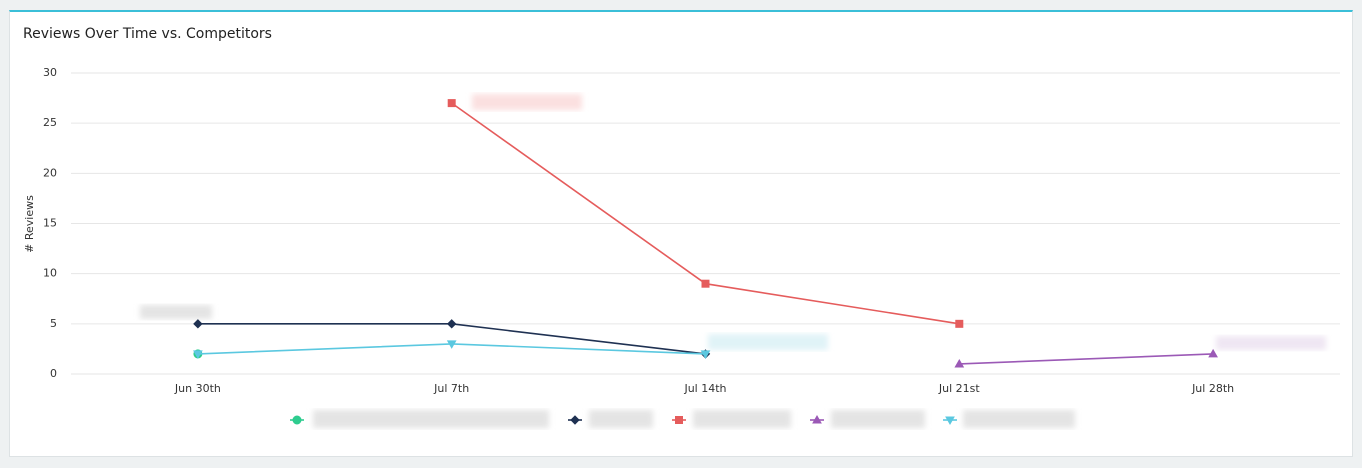 The height and width of the screenshot is (468, 1362). What do you see at coordinates (50, 273) in the screenshot?
I see `y-tick-label: 10` at bounding box center [50, 273].